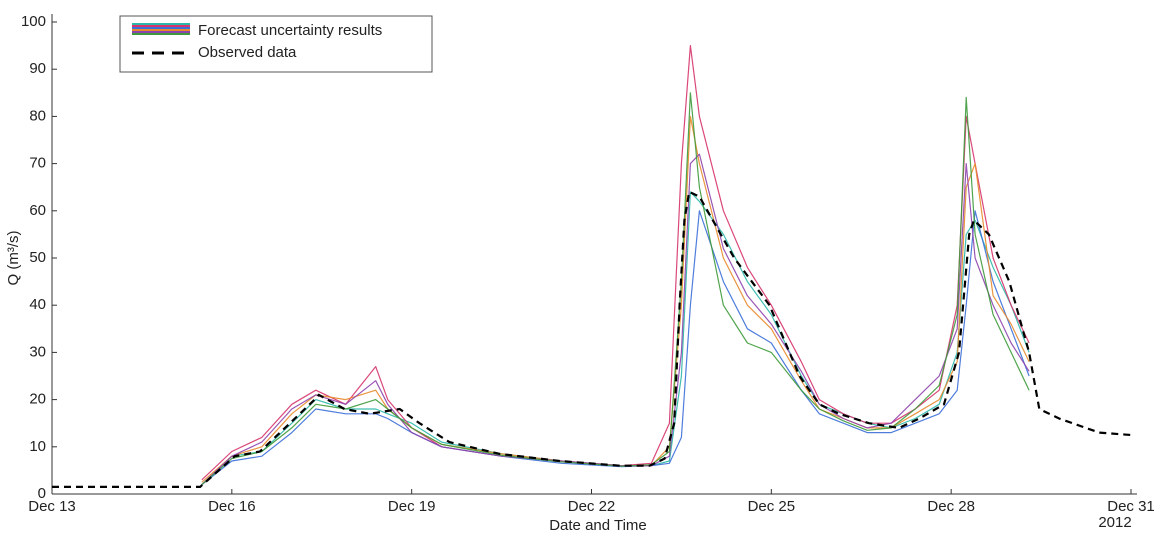 Image resolution: width=1168 pixels, height=543 pixels. Describe the element at coordinates (37, 68) in the screenshot. I see `y-tick-label: 90` at that location.